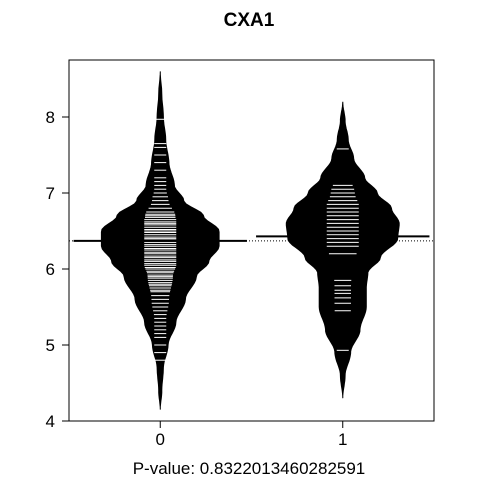  I want to click on y-tick-label: 8, so click(50, 117).